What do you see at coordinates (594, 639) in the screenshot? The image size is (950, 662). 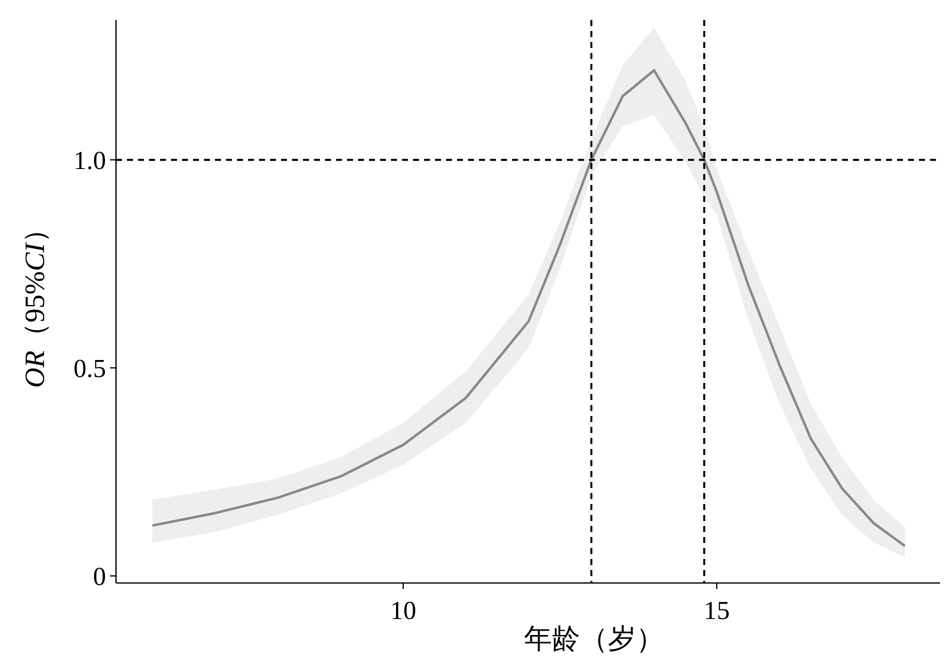 I see `x-axis-title: 年龄（岁）` at bounding box center [594, 639].